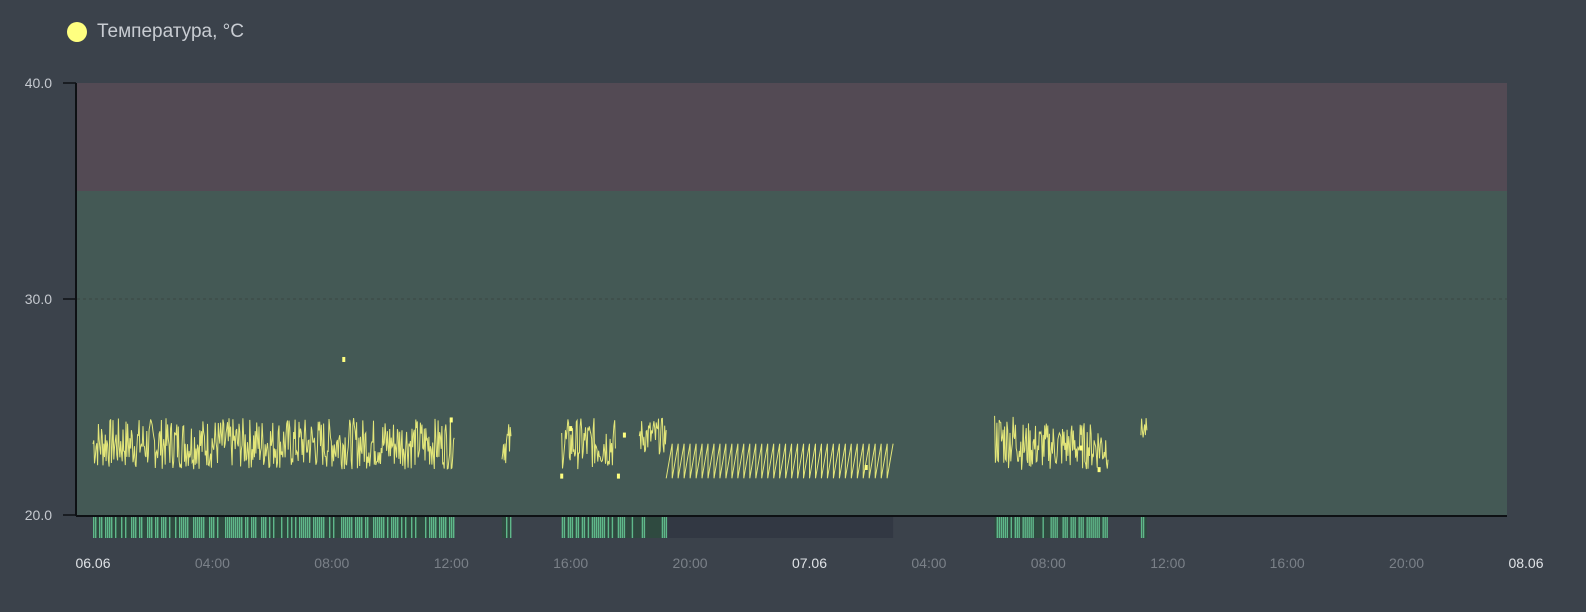 The image size is (1586, 612). What do you see at coordinates (92, 563) in the screenshot?
I see `x-tick-label: 06.06` at bounding box center [92, 563].